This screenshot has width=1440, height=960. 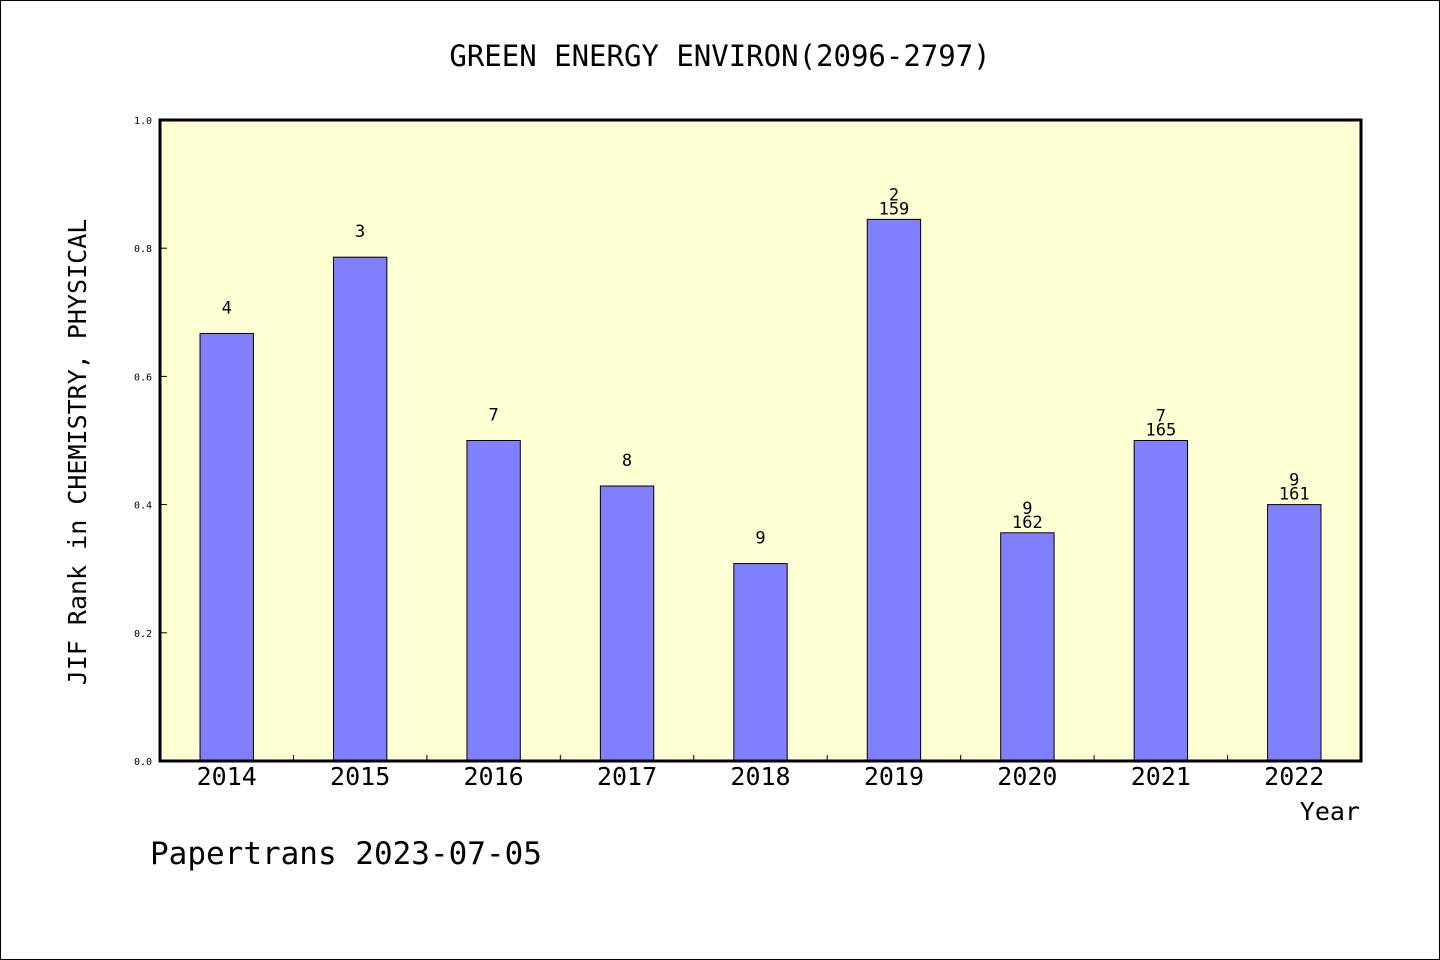 What do you see at coordinates (143, 249) in the screenshot?
I see `y-tick-label: 0.8` at bounding box center [143, 249].